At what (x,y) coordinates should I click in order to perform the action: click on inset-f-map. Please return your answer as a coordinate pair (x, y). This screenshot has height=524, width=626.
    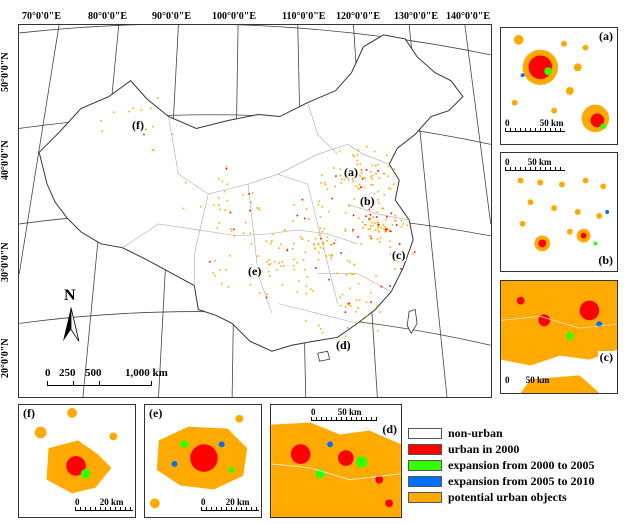
    Looking at the image, I should click on (76, 450).